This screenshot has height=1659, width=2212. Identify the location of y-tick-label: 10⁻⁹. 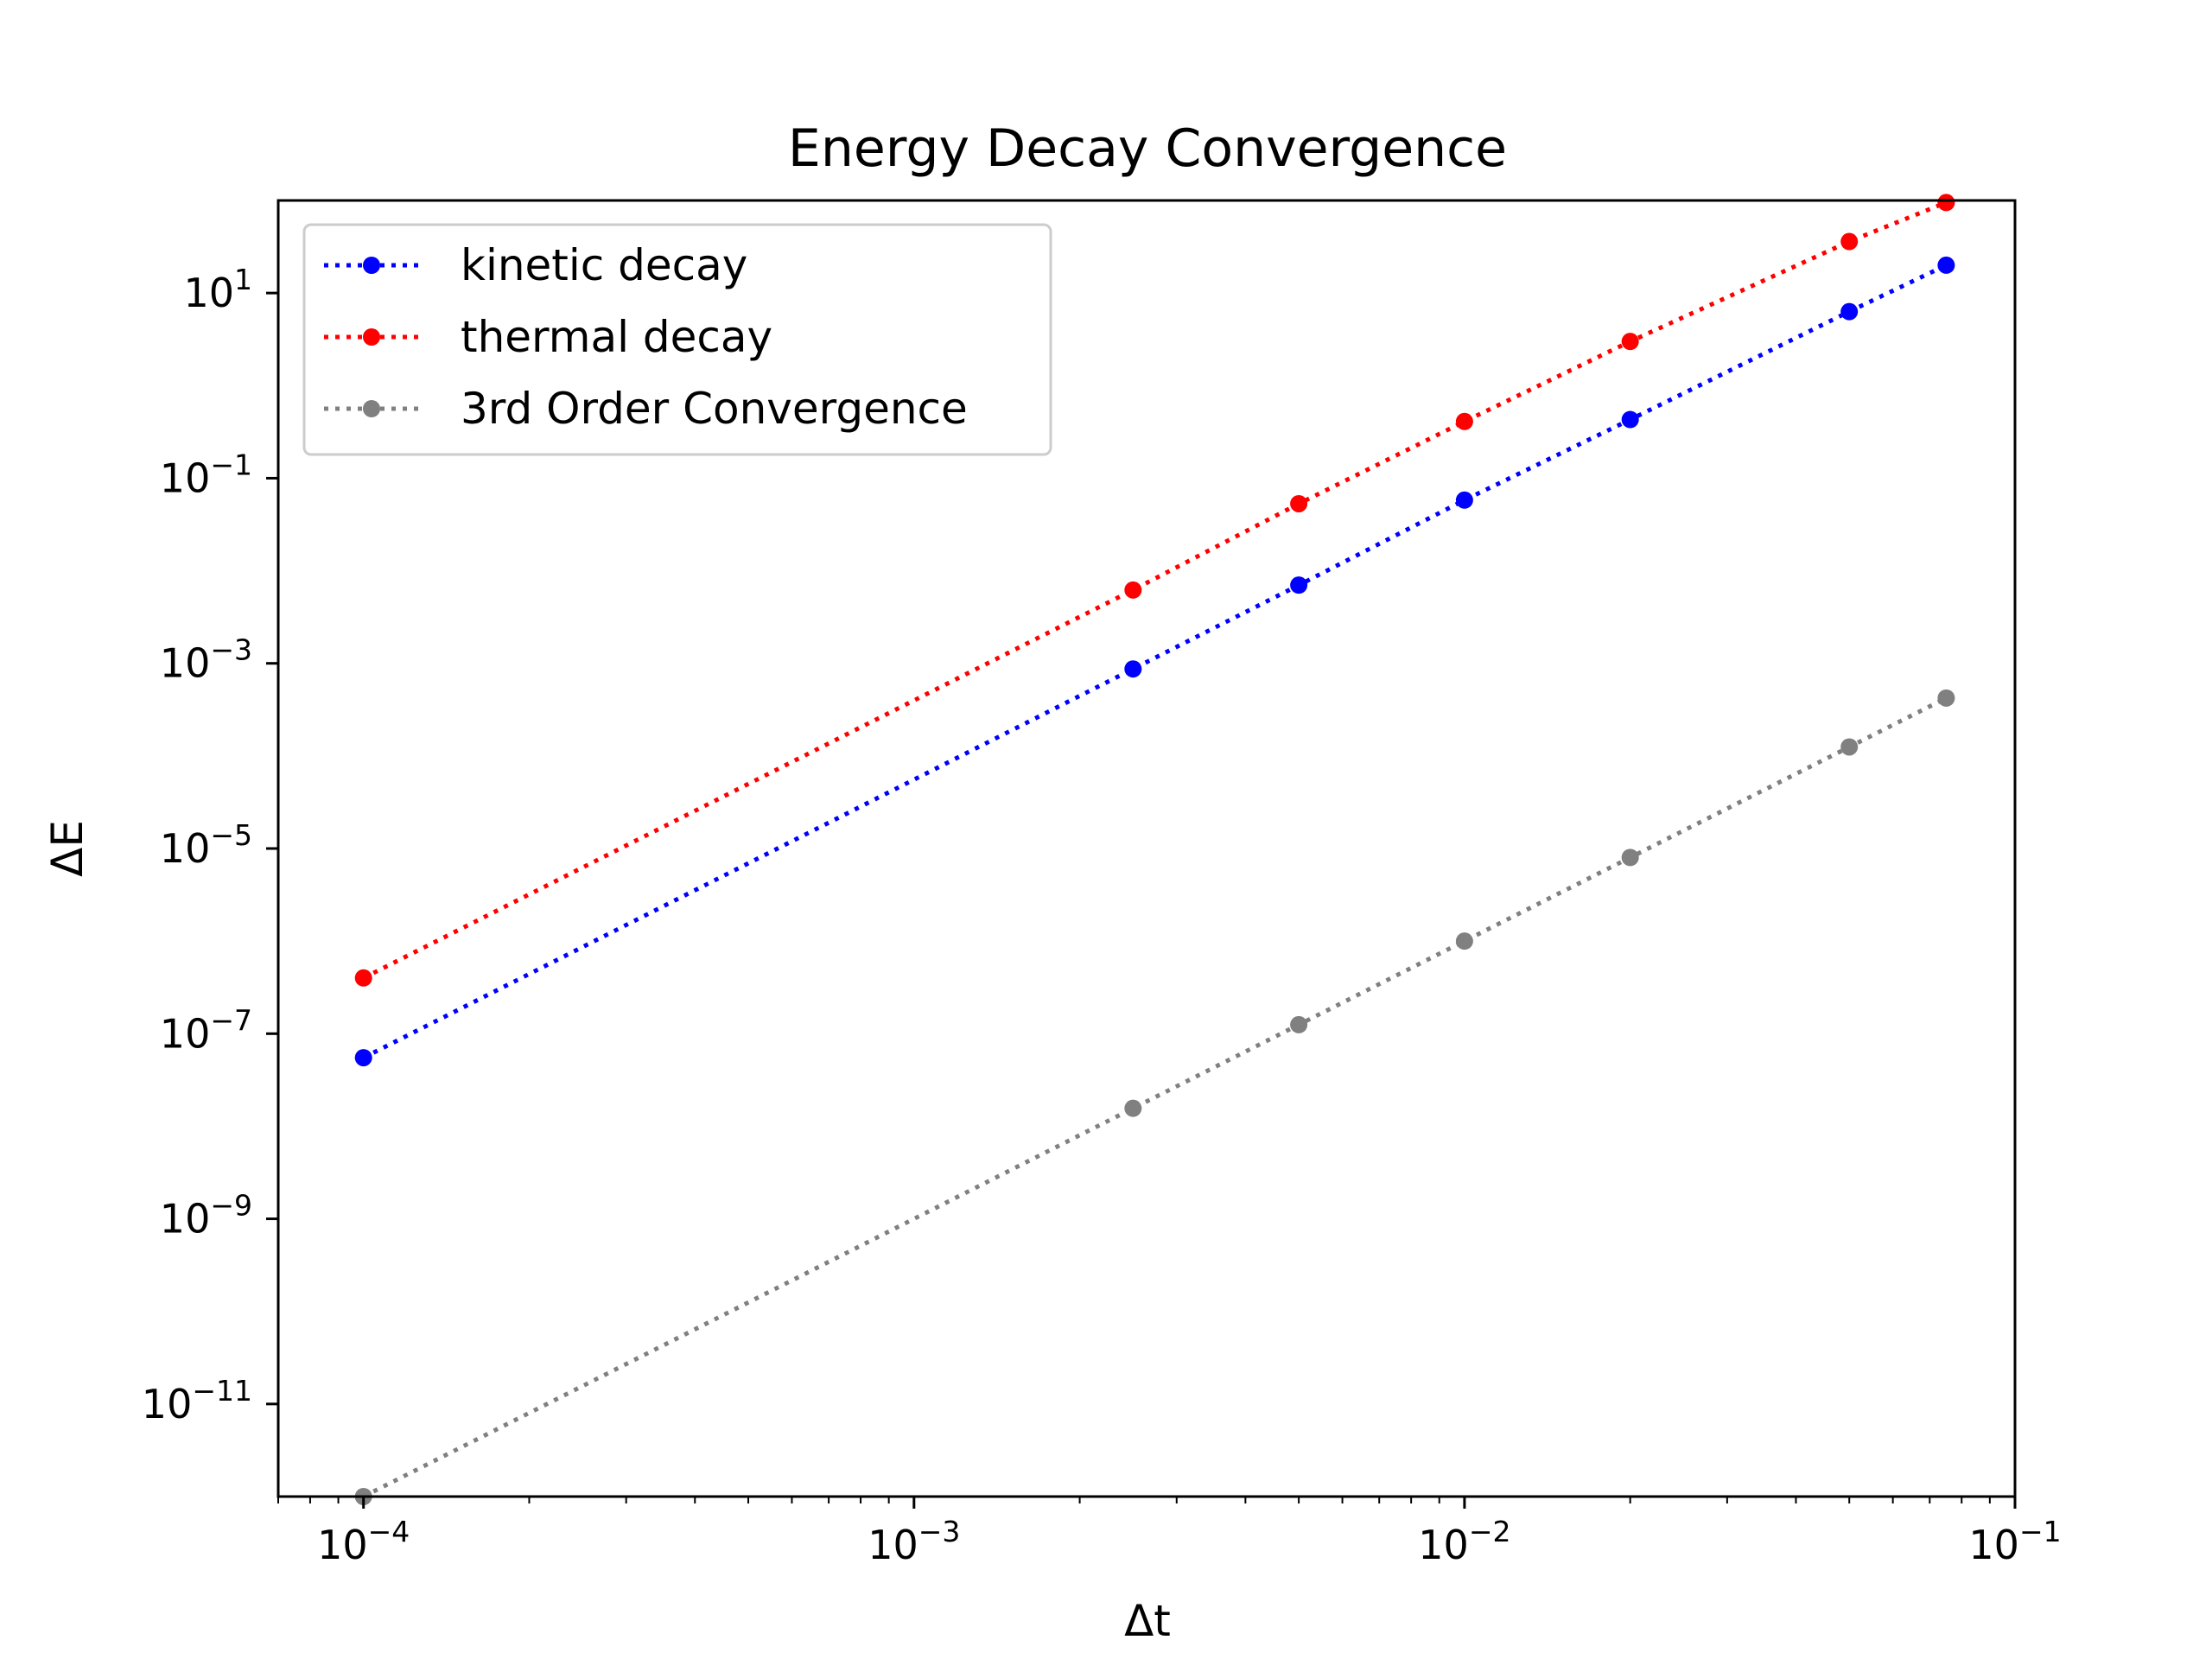
(206, 1216).